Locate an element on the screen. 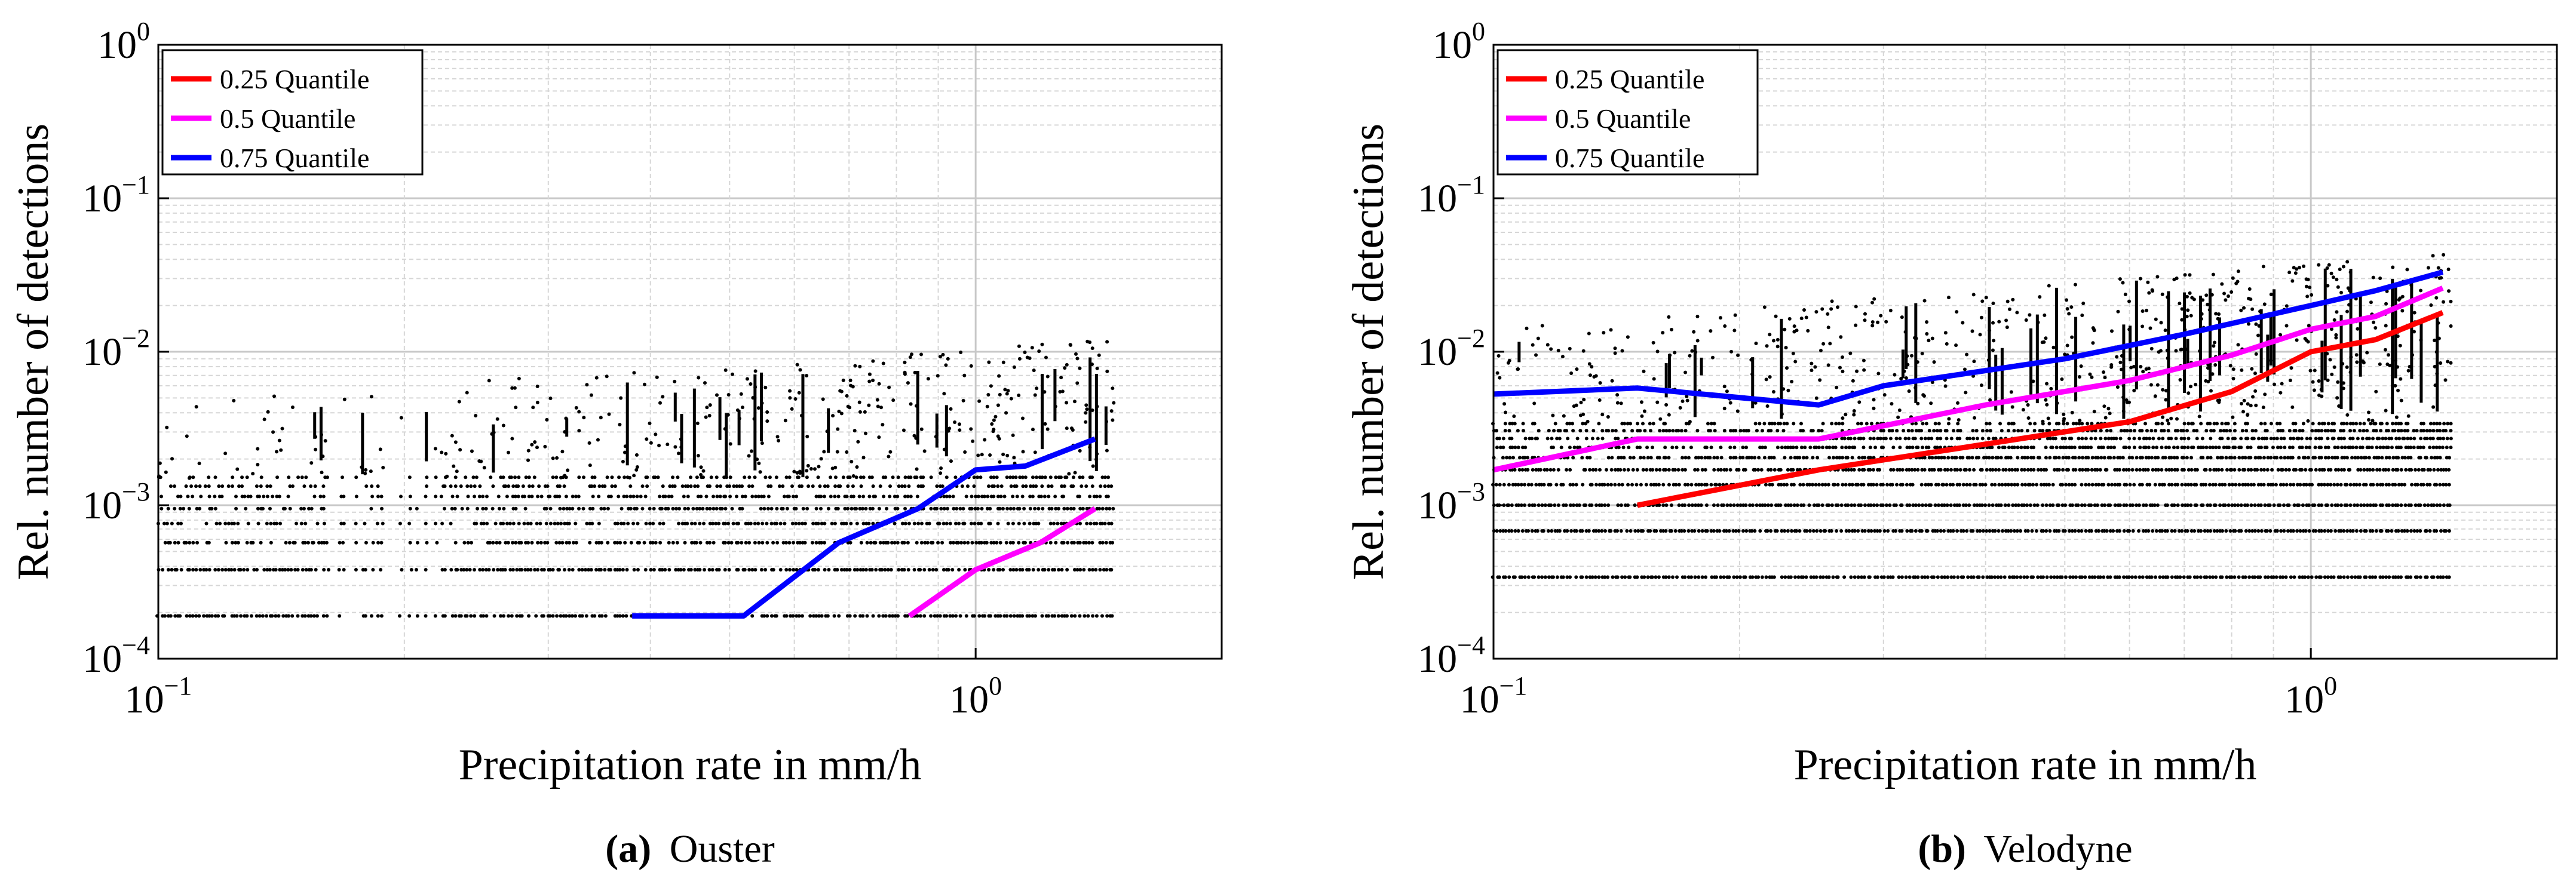  legend-label-q75: 0.75 Quantile is located at coordinates (294, 158).